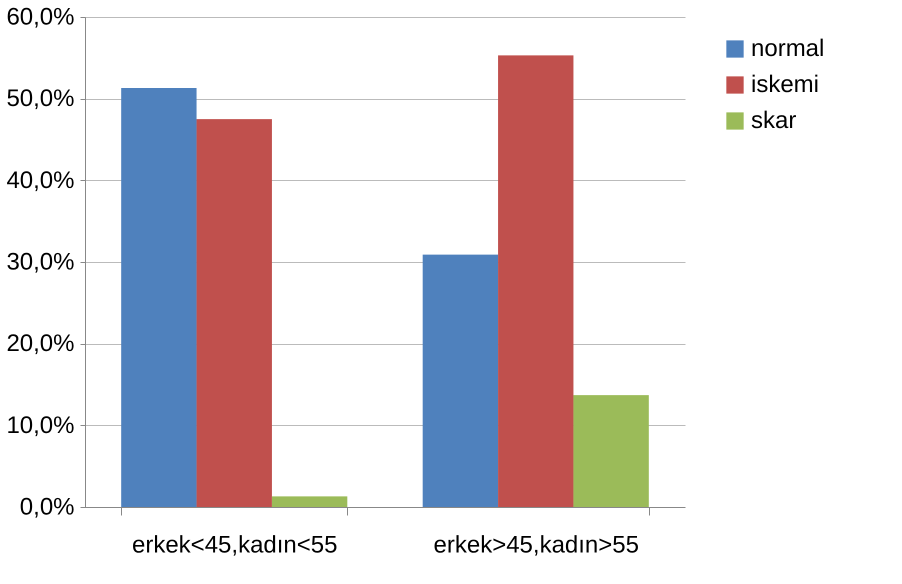 This screenshot has height=584, width=902. Describe the element at coordinates (40, 262) in the screenshot. I see `y-tick-label: 30,0%` at that location.